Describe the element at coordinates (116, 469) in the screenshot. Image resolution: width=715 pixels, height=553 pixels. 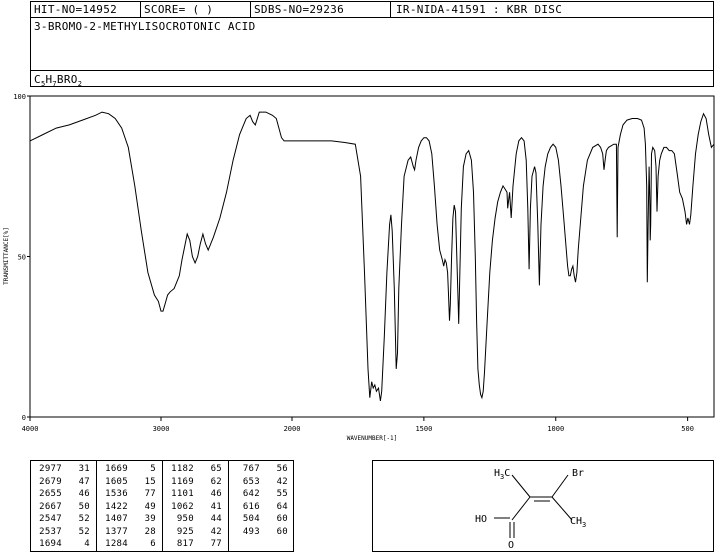
I see `peak-wavenumber: 1669` at that location.